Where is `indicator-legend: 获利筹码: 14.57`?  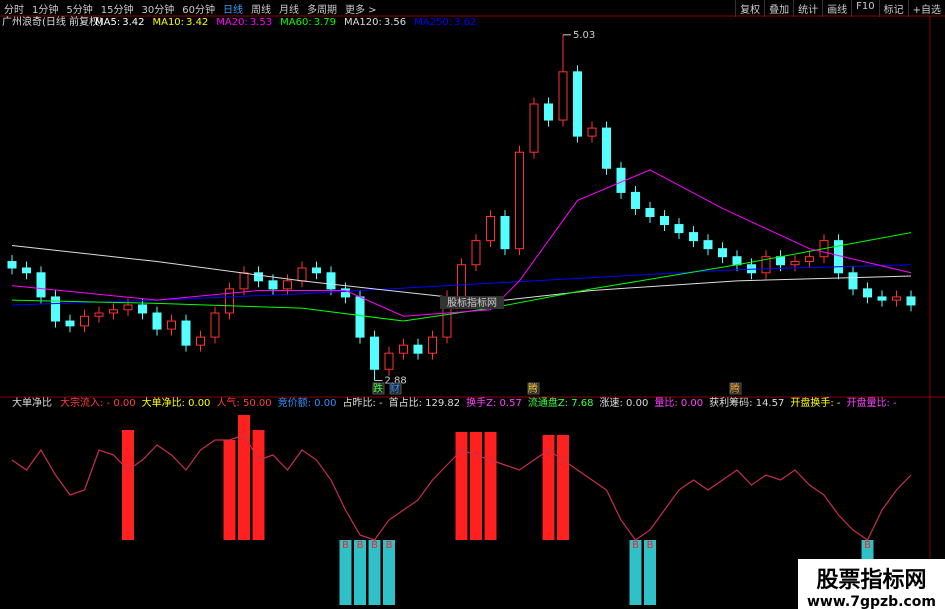
indicator-legend: 获利筹码: 14.57 is located at coordinates (746, 402).